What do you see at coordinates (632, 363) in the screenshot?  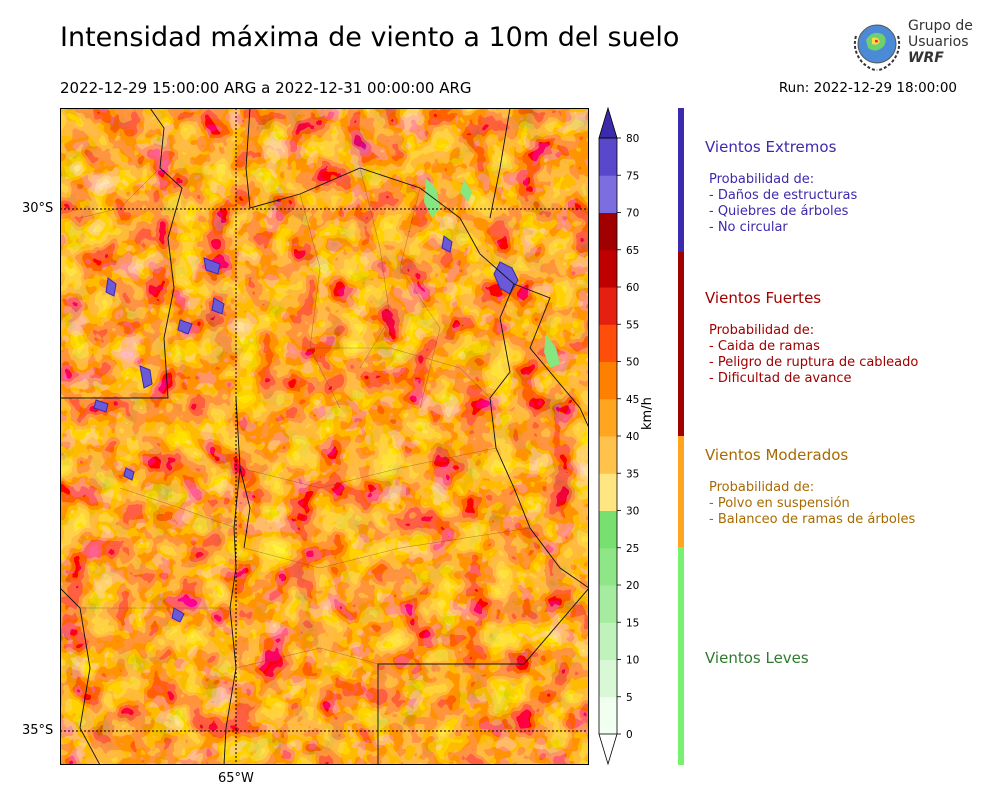 I see `colorbar-tick-label: 50` at bounding box center [632, 363].